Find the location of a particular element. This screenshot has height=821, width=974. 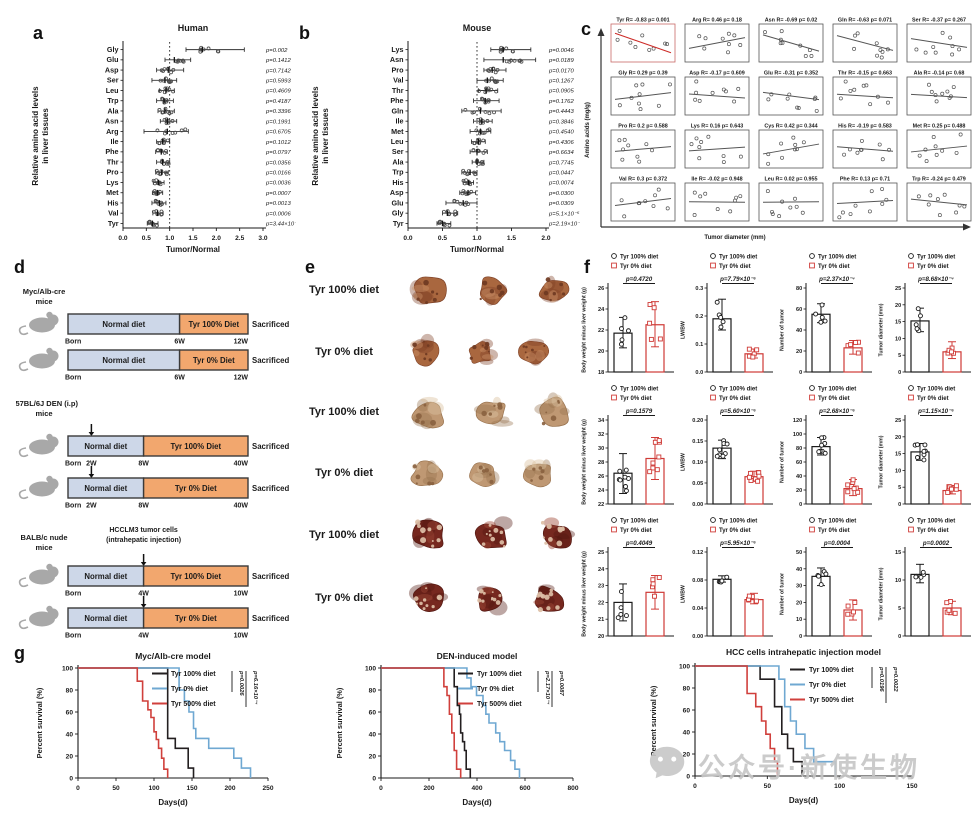

p-value: p=5.60×10⁻⁶ is located at coordinates (737, 411).